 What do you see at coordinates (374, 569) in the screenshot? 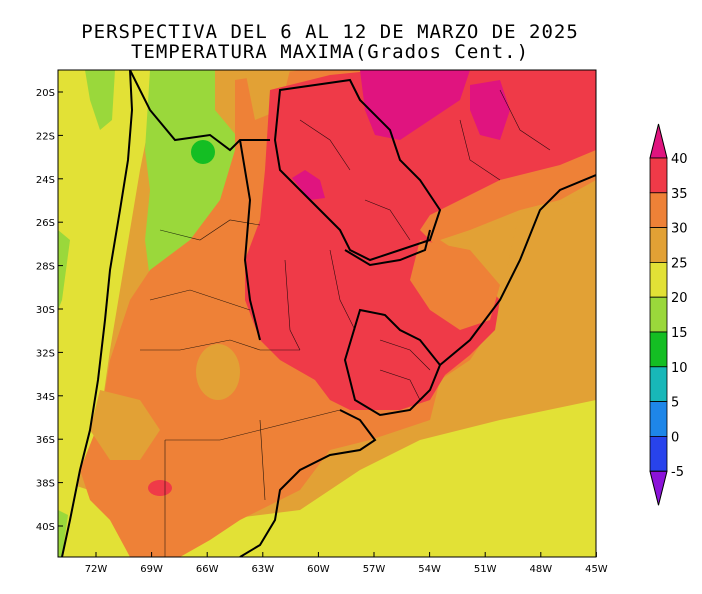
I see `longitude-tick-label: 57W` at bounding box center [374, 569].